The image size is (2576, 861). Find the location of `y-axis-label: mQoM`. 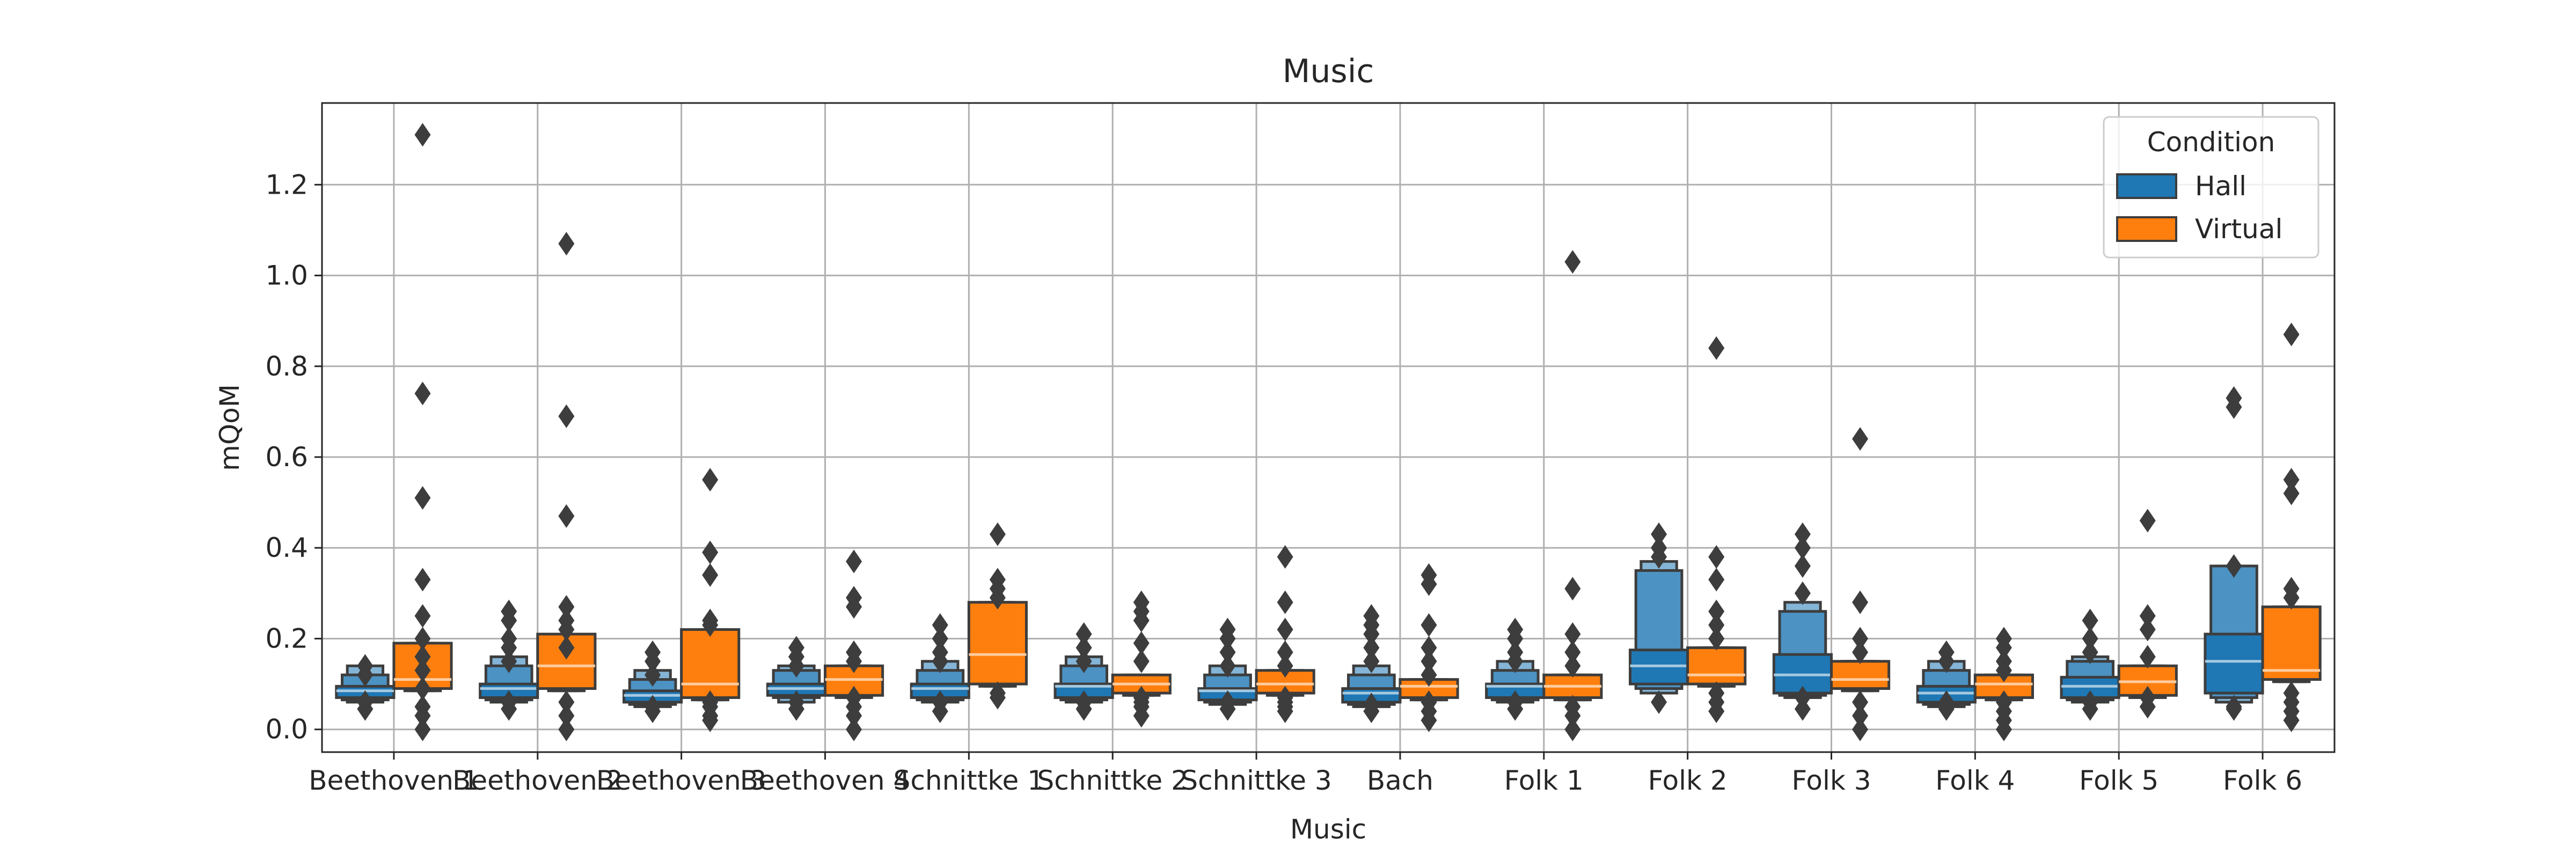

y-axis-label: mQoM is located at coordinates (229, 427).